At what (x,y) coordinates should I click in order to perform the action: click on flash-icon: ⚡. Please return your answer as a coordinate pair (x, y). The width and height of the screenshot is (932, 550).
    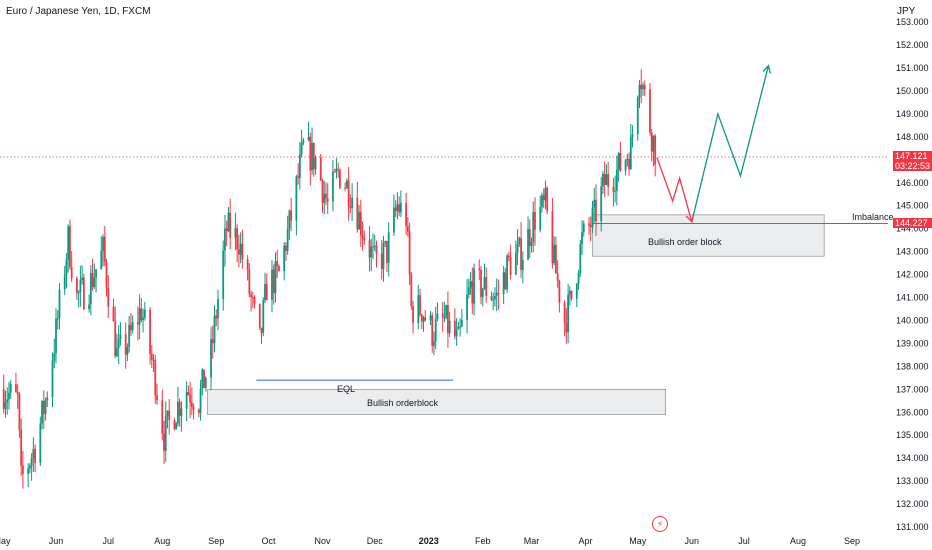
    Looking at the image, I should click on (660, 524).